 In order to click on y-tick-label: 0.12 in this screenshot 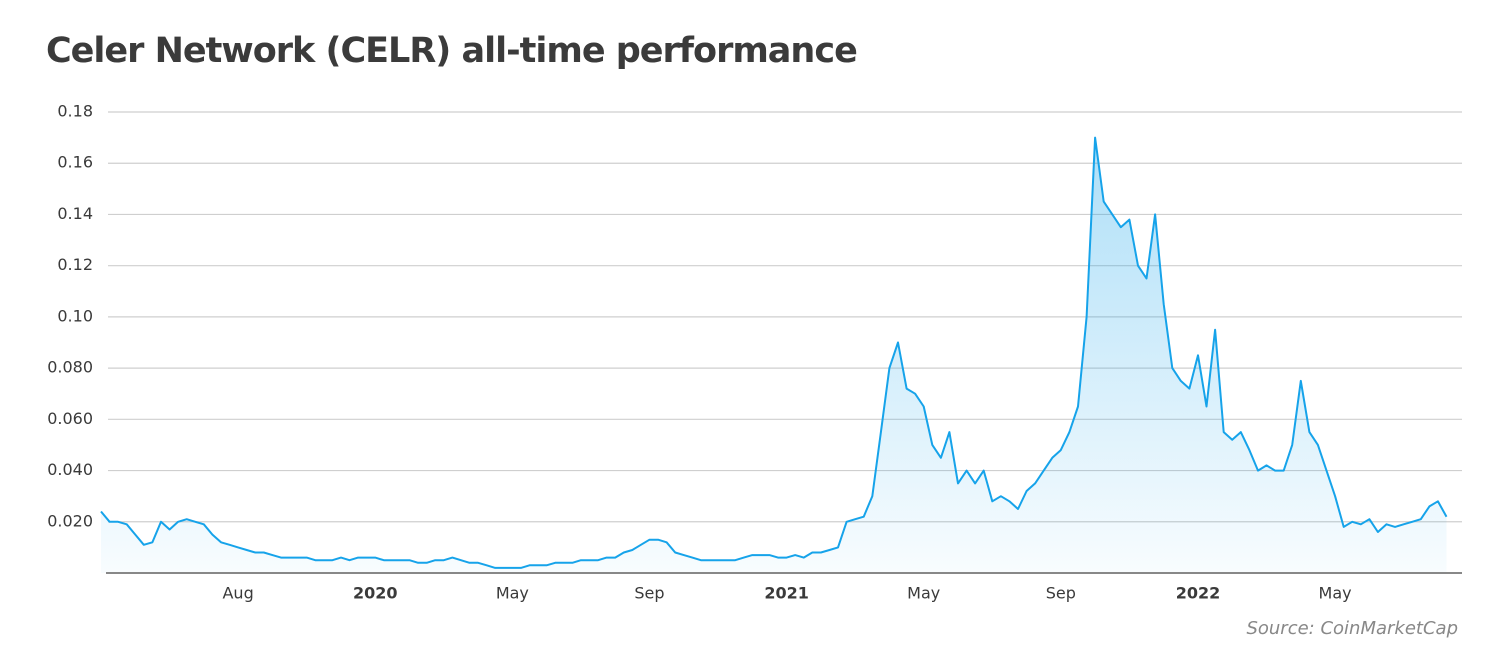, I will do `click(75, 264)`.